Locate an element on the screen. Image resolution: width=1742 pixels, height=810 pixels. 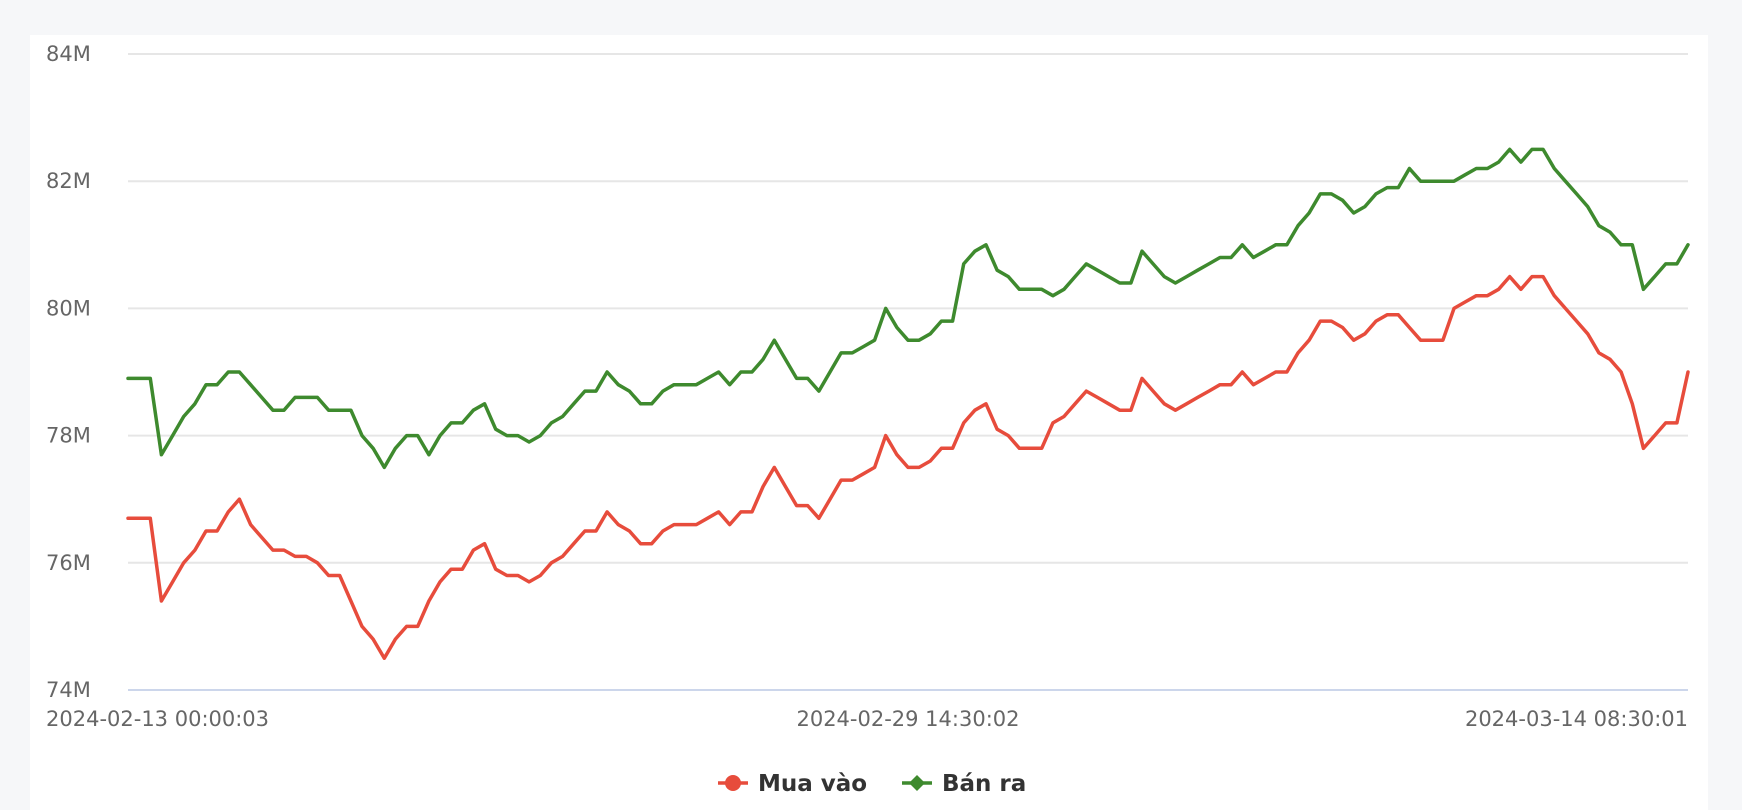
x-tick-label: 2024-03-14 08:30:01 is located at coordinates (1576, 719).